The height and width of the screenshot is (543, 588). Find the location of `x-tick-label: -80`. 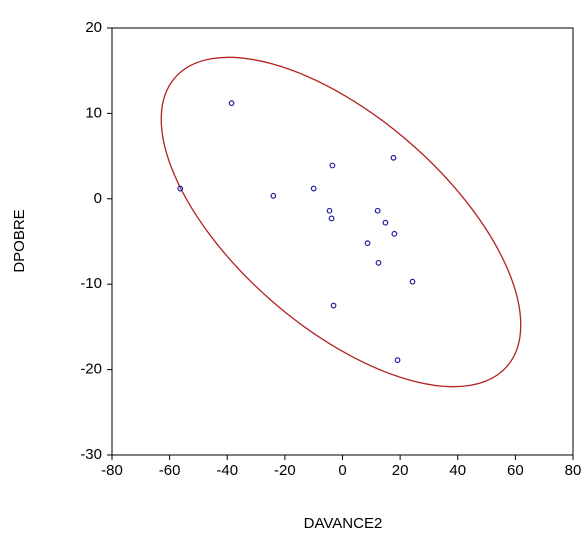

x-tick-label: -80 is located at coordinates (112, 470).